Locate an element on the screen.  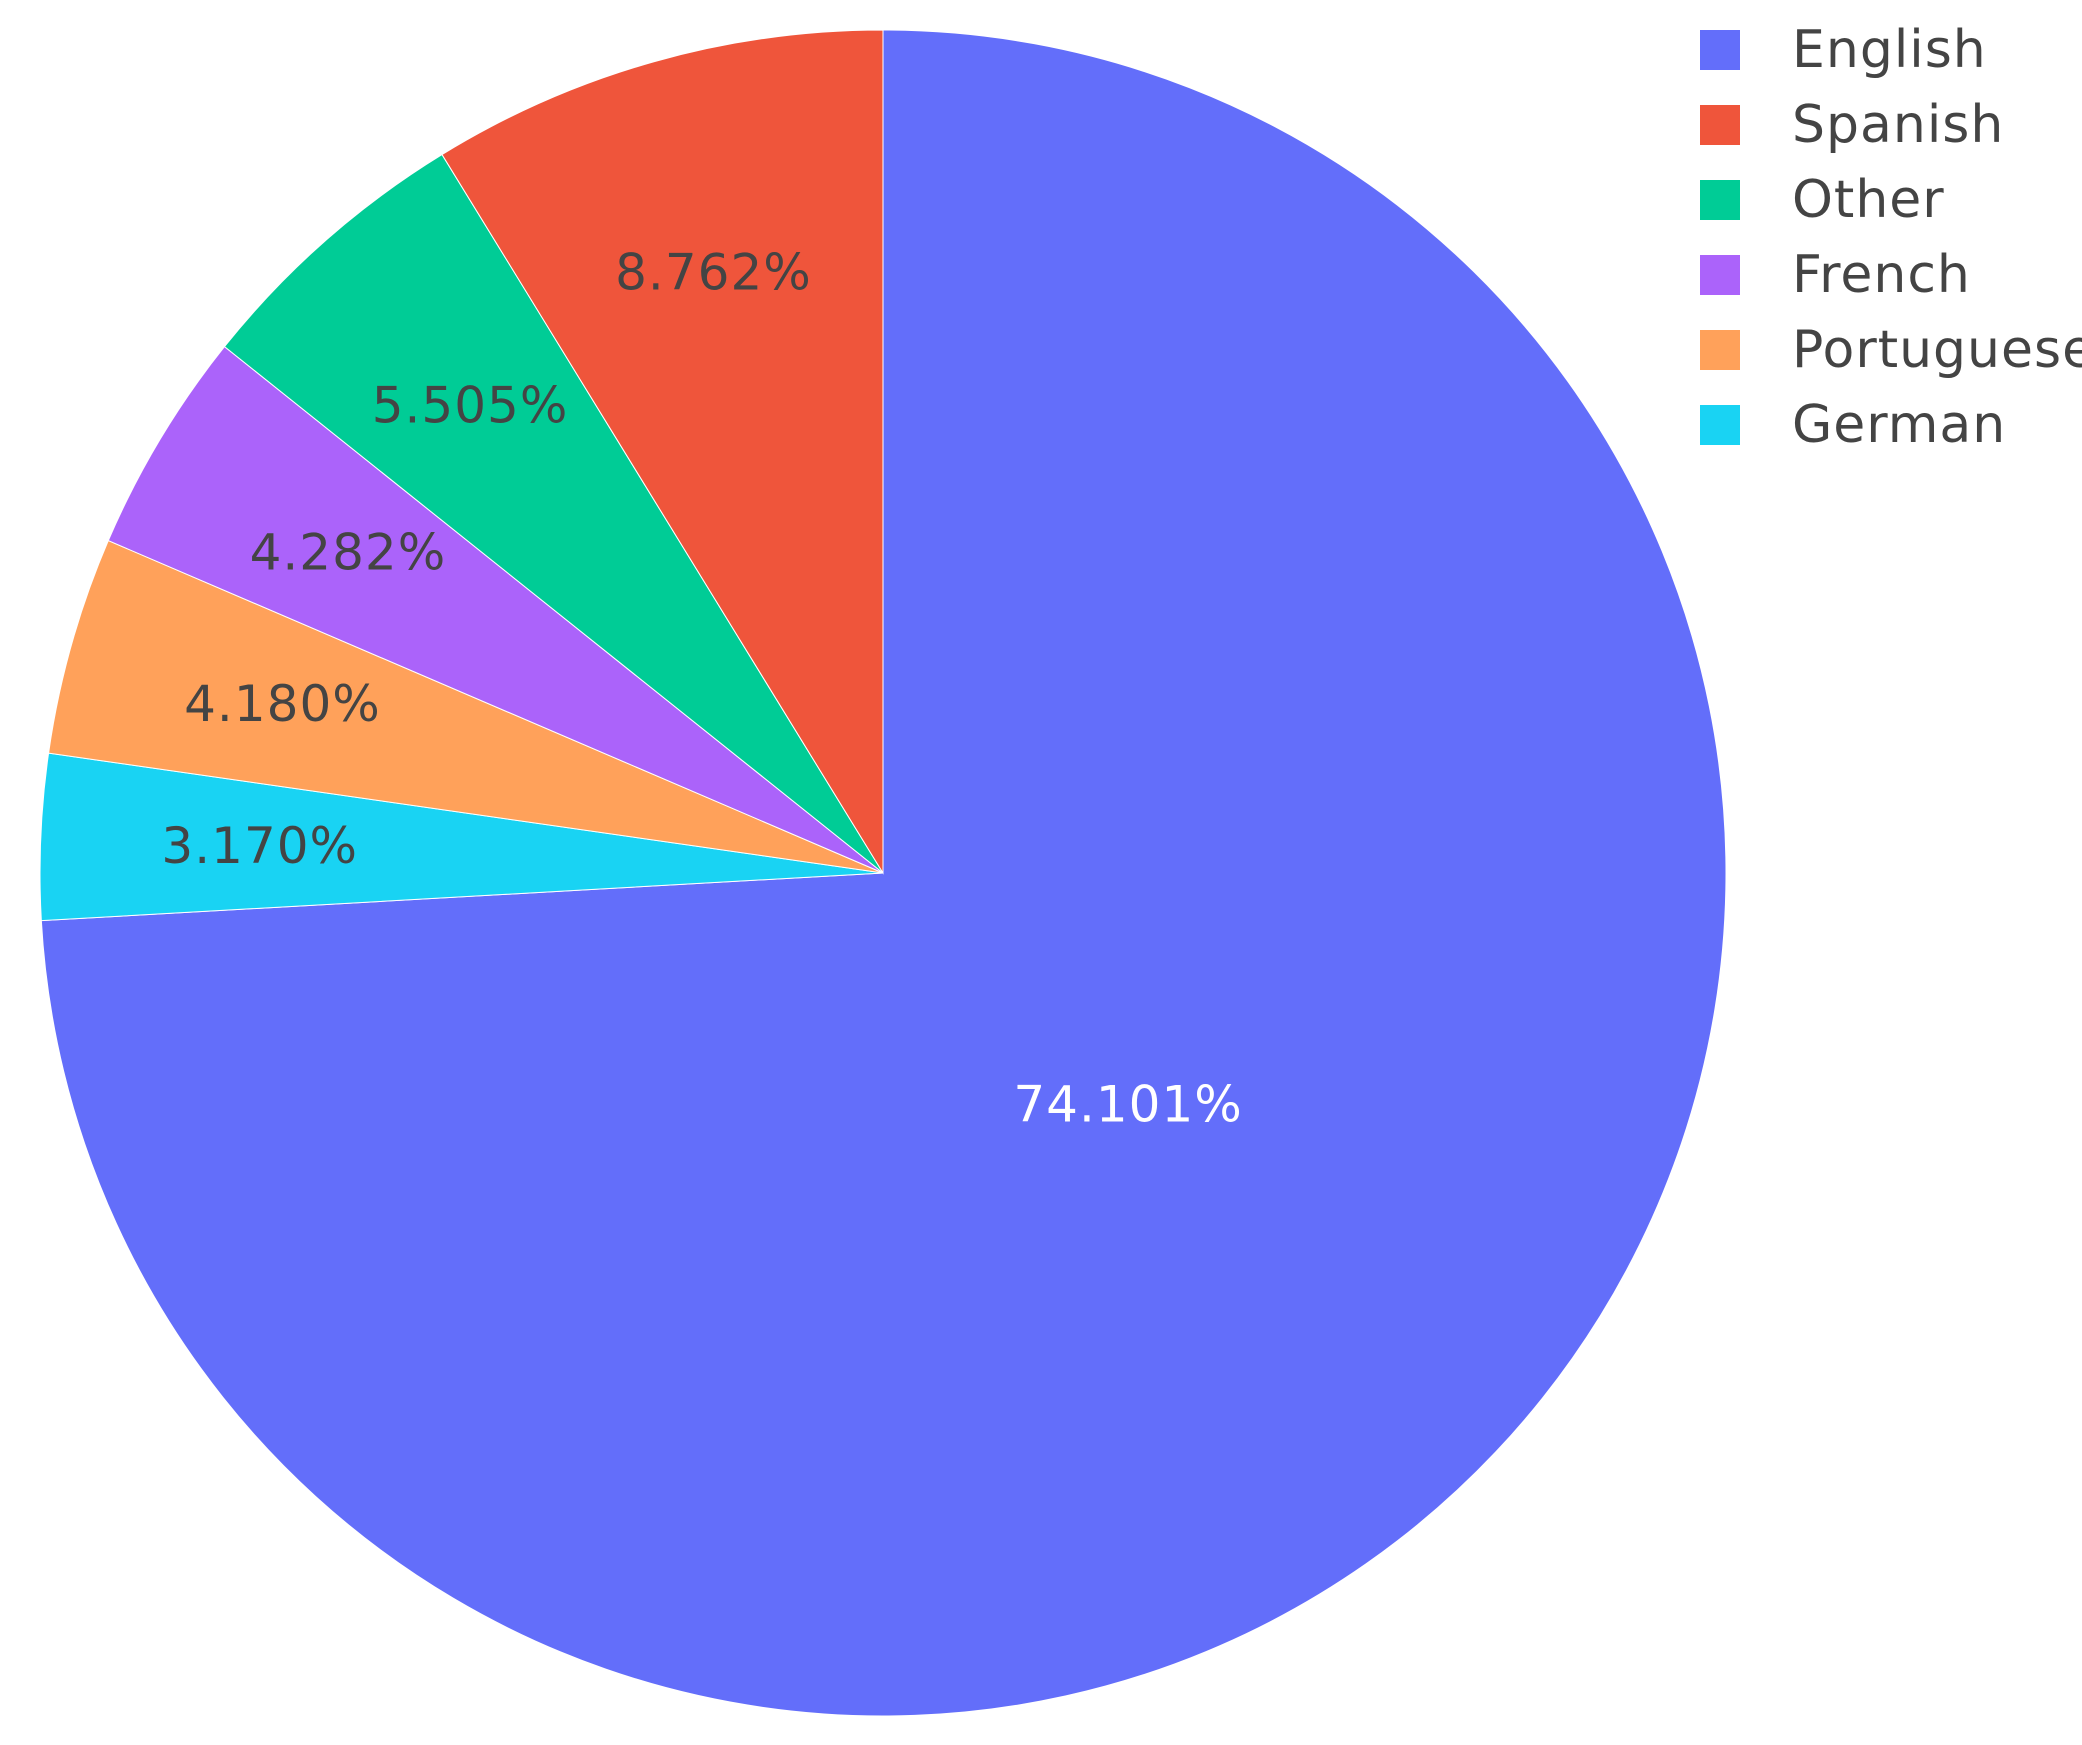
legend-item-portuguese: Portuguese is located at coordinates (1891, 350).